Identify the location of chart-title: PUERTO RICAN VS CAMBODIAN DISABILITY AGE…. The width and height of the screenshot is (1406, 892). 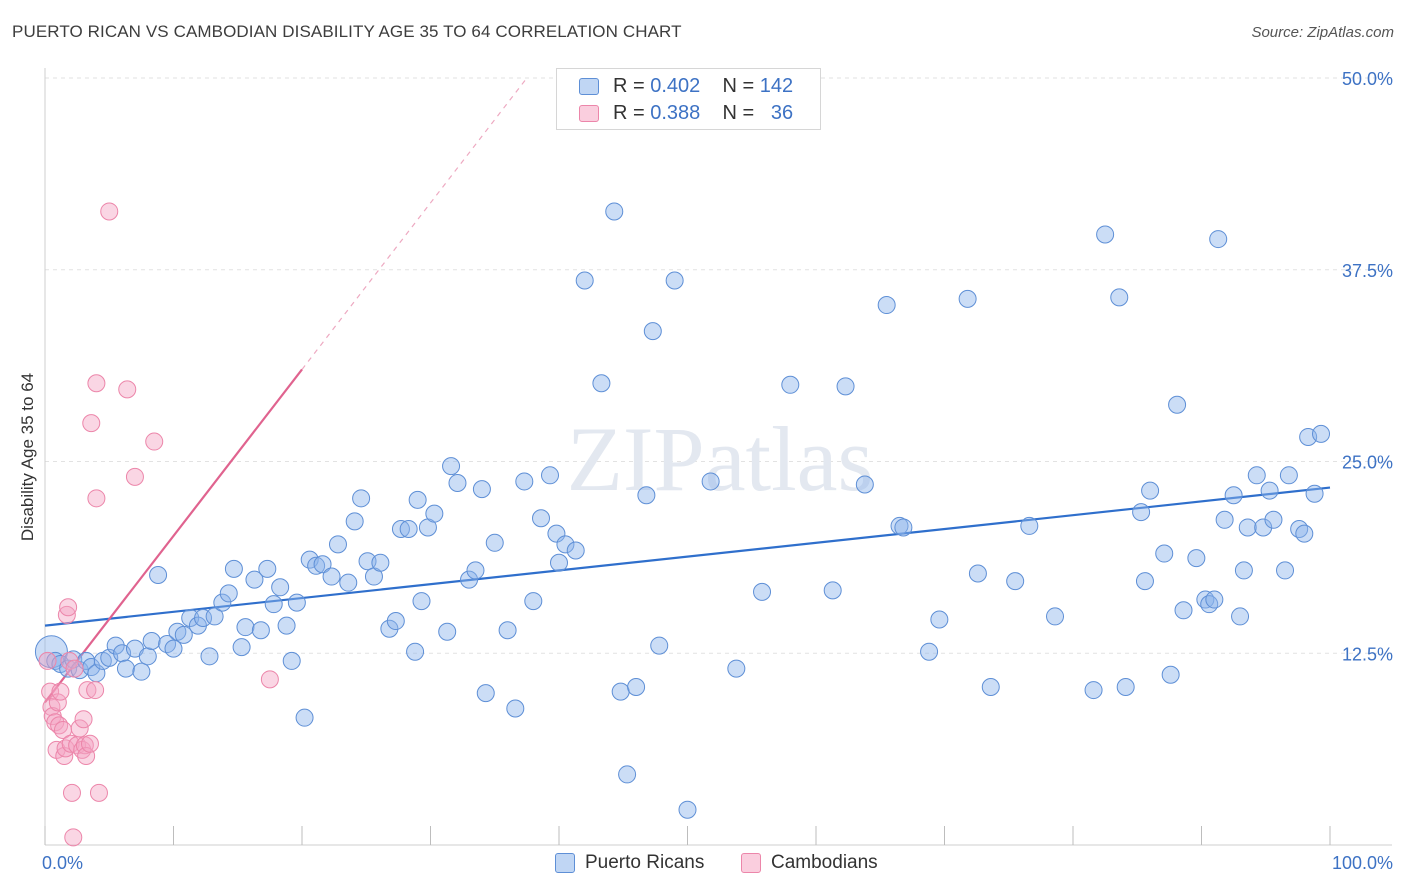
(347, 31).